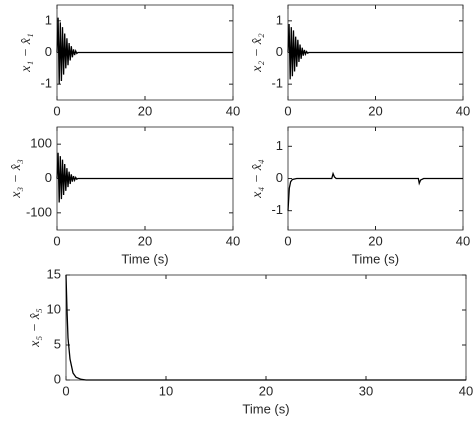 The image size is (474, 428). I want to click on y-axis-label: x₂ − x̂₂, so click(257, 53).